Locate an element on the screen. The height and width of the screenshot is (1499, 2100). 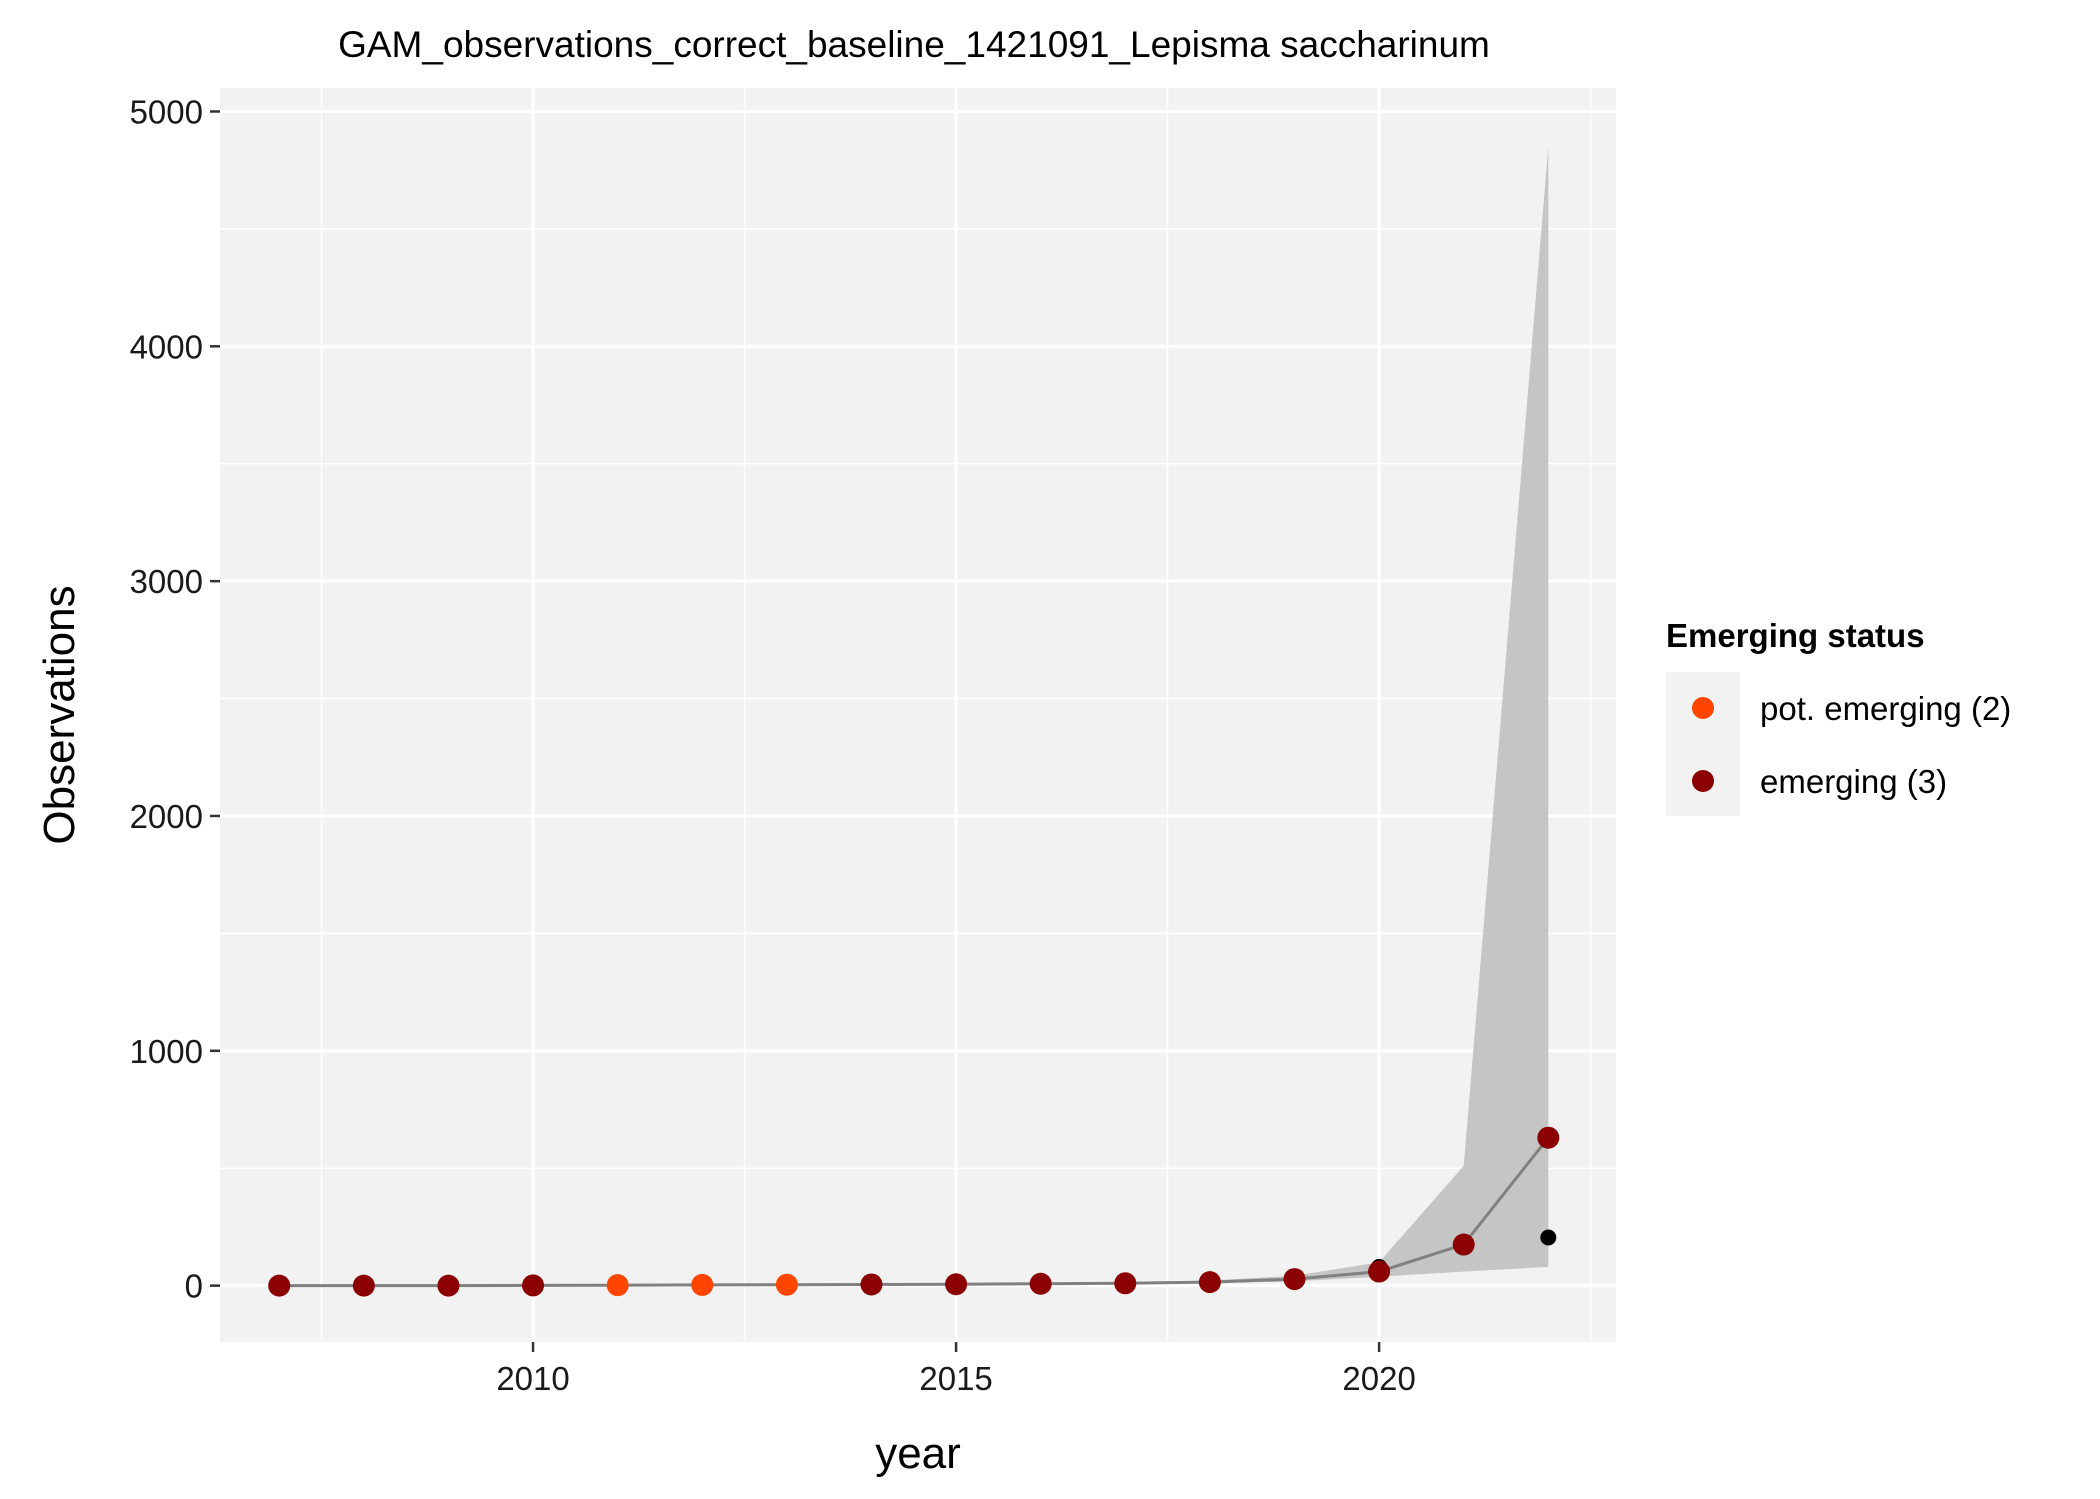
legend-key-emerging is located at coordinates (1703, 781).